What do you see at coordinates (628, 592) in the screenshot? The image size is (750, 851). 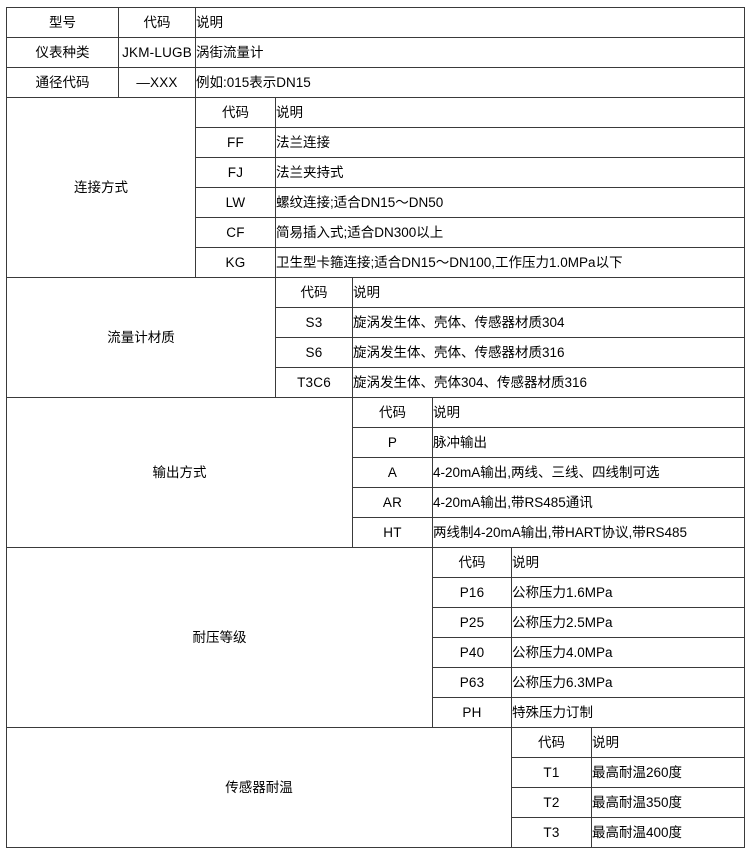 I see `row-description-p16: 公称压力1.6MPa` at bounding box center [628, 592].